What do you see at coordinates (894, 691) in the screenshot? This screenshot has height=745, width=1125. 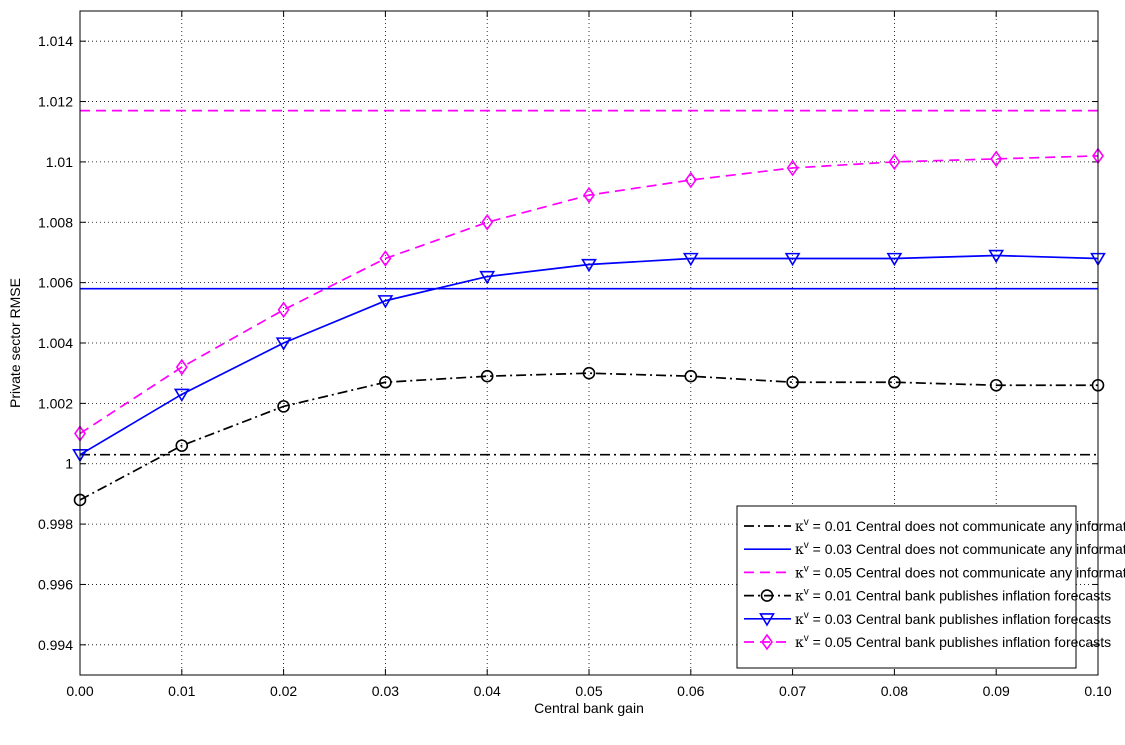 I see `x-tick-label: 0.08` at bounding box center [894, 691].